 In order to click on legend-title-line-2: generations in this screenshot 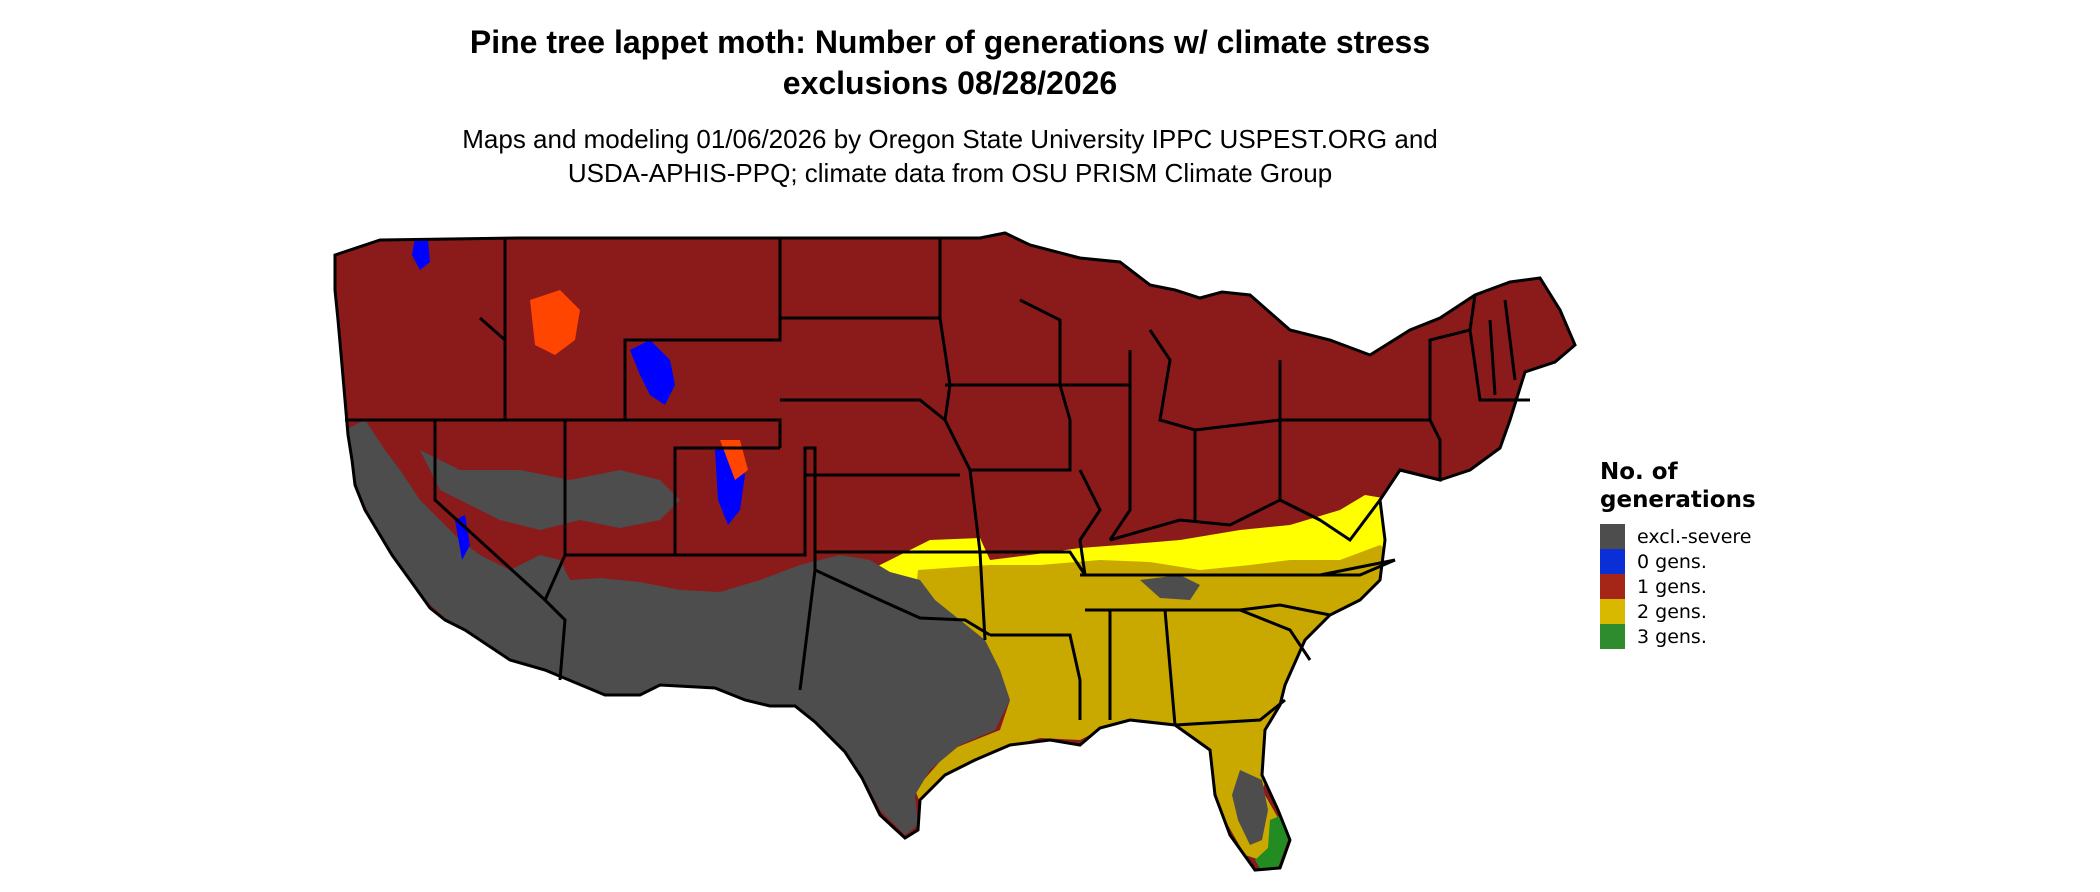, I will do `click(1678, 500)`.